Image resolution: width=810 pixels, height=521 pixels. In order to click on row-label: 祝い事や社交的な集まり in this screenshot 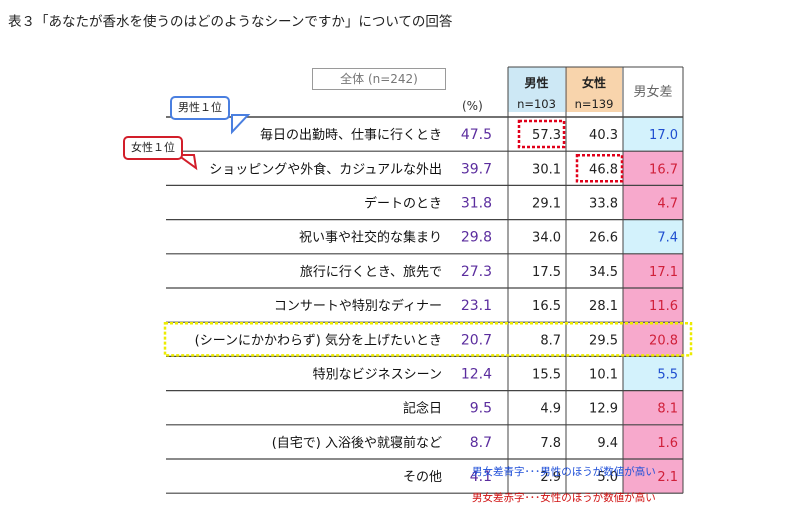, I will do `click(370, 238)`.